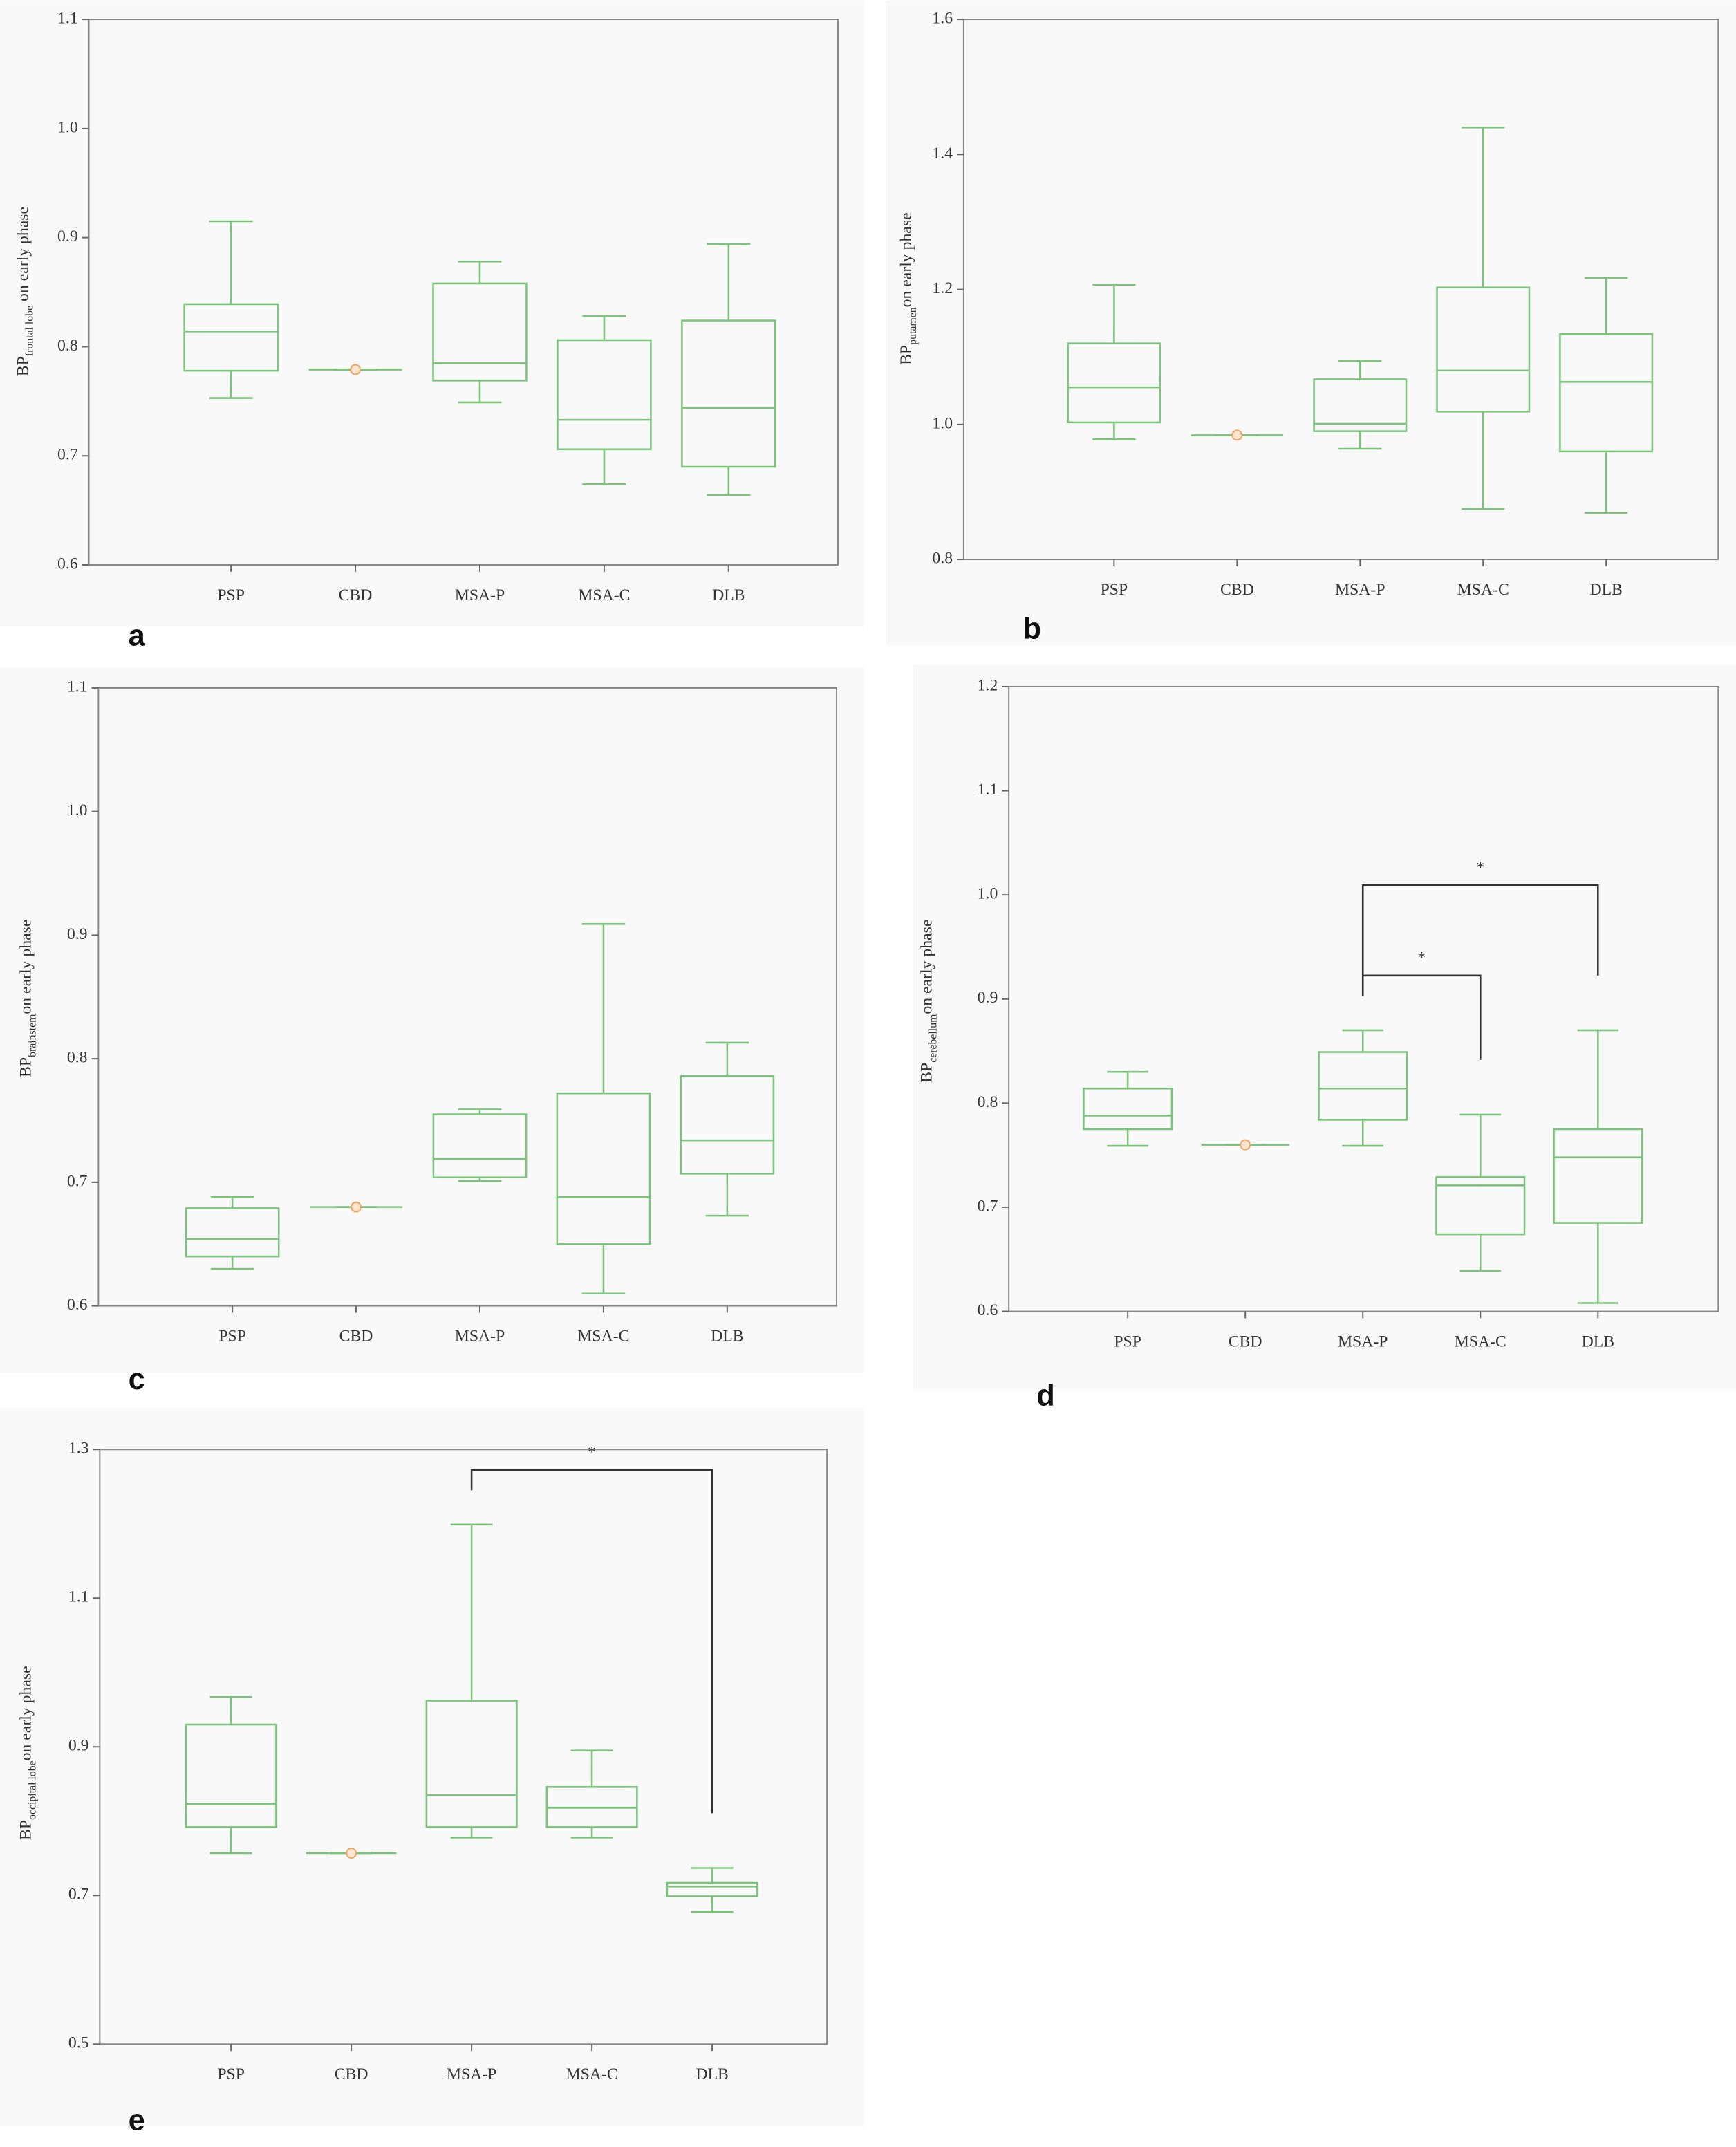  Describe the element at coordinates (137, 1379) in the screenshot. I see `panel-letter: c` at that location.